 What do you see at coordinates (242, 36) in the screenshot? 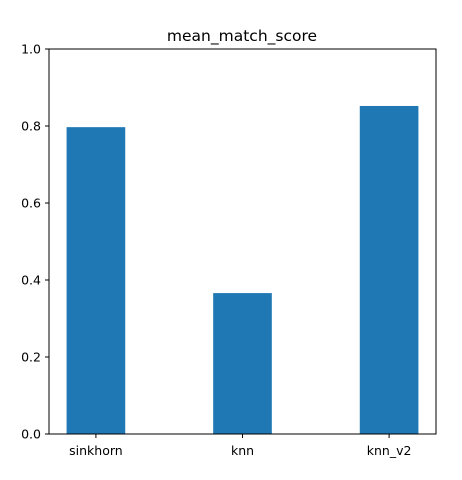
I see `chart-title: mean_match_score` at bounding box center [242, 36].